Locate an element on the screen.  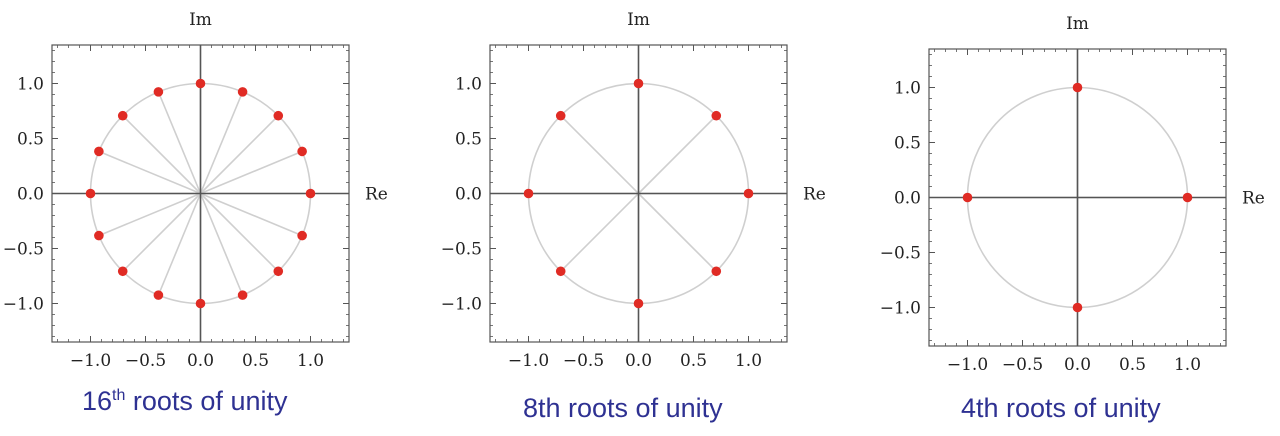
chart-caption: 4th roots of unity is located at coordinates (1061, 408).